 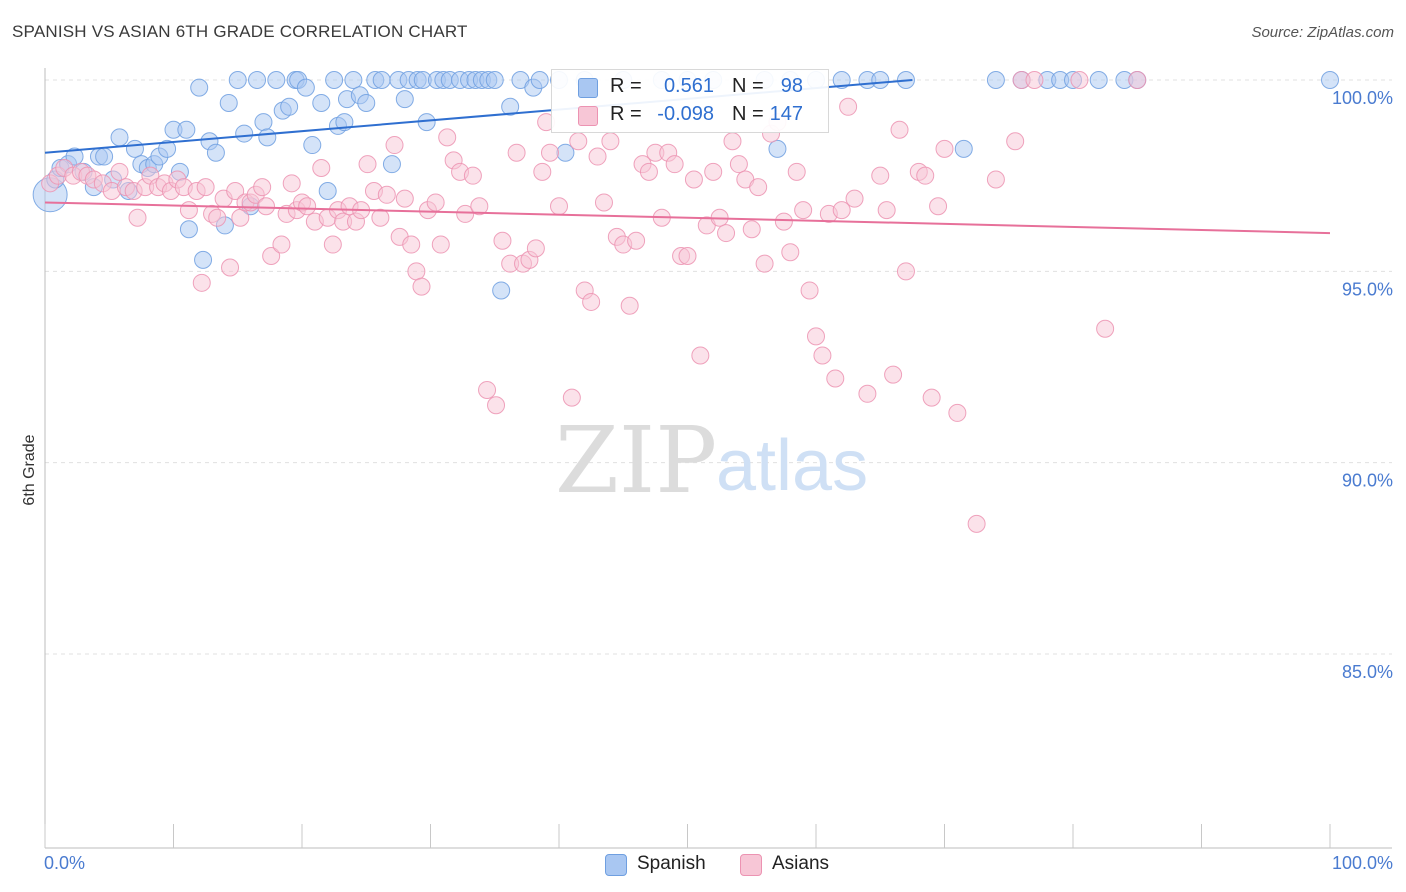 What do you see at coordinates (636, 460) in the screenshot?
I see `watermark-zip: ZIP` at bounding box center [636, 460].